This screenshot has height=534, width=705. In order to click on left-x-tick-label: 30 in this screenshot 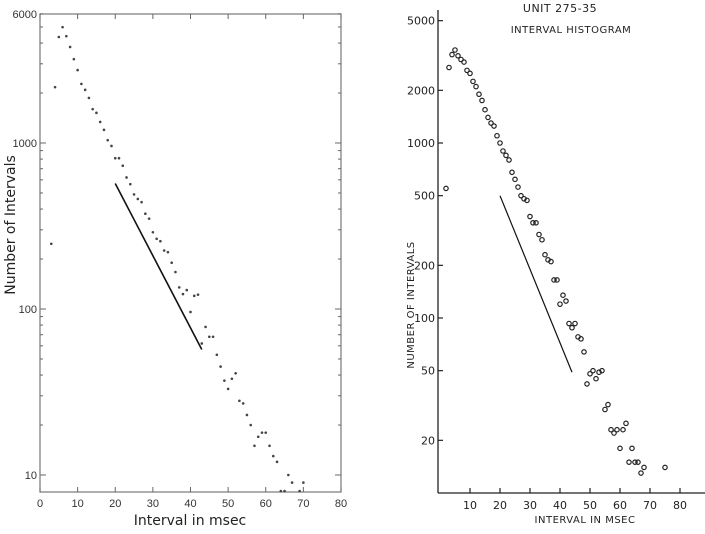, I will do `click(153, 504)`.